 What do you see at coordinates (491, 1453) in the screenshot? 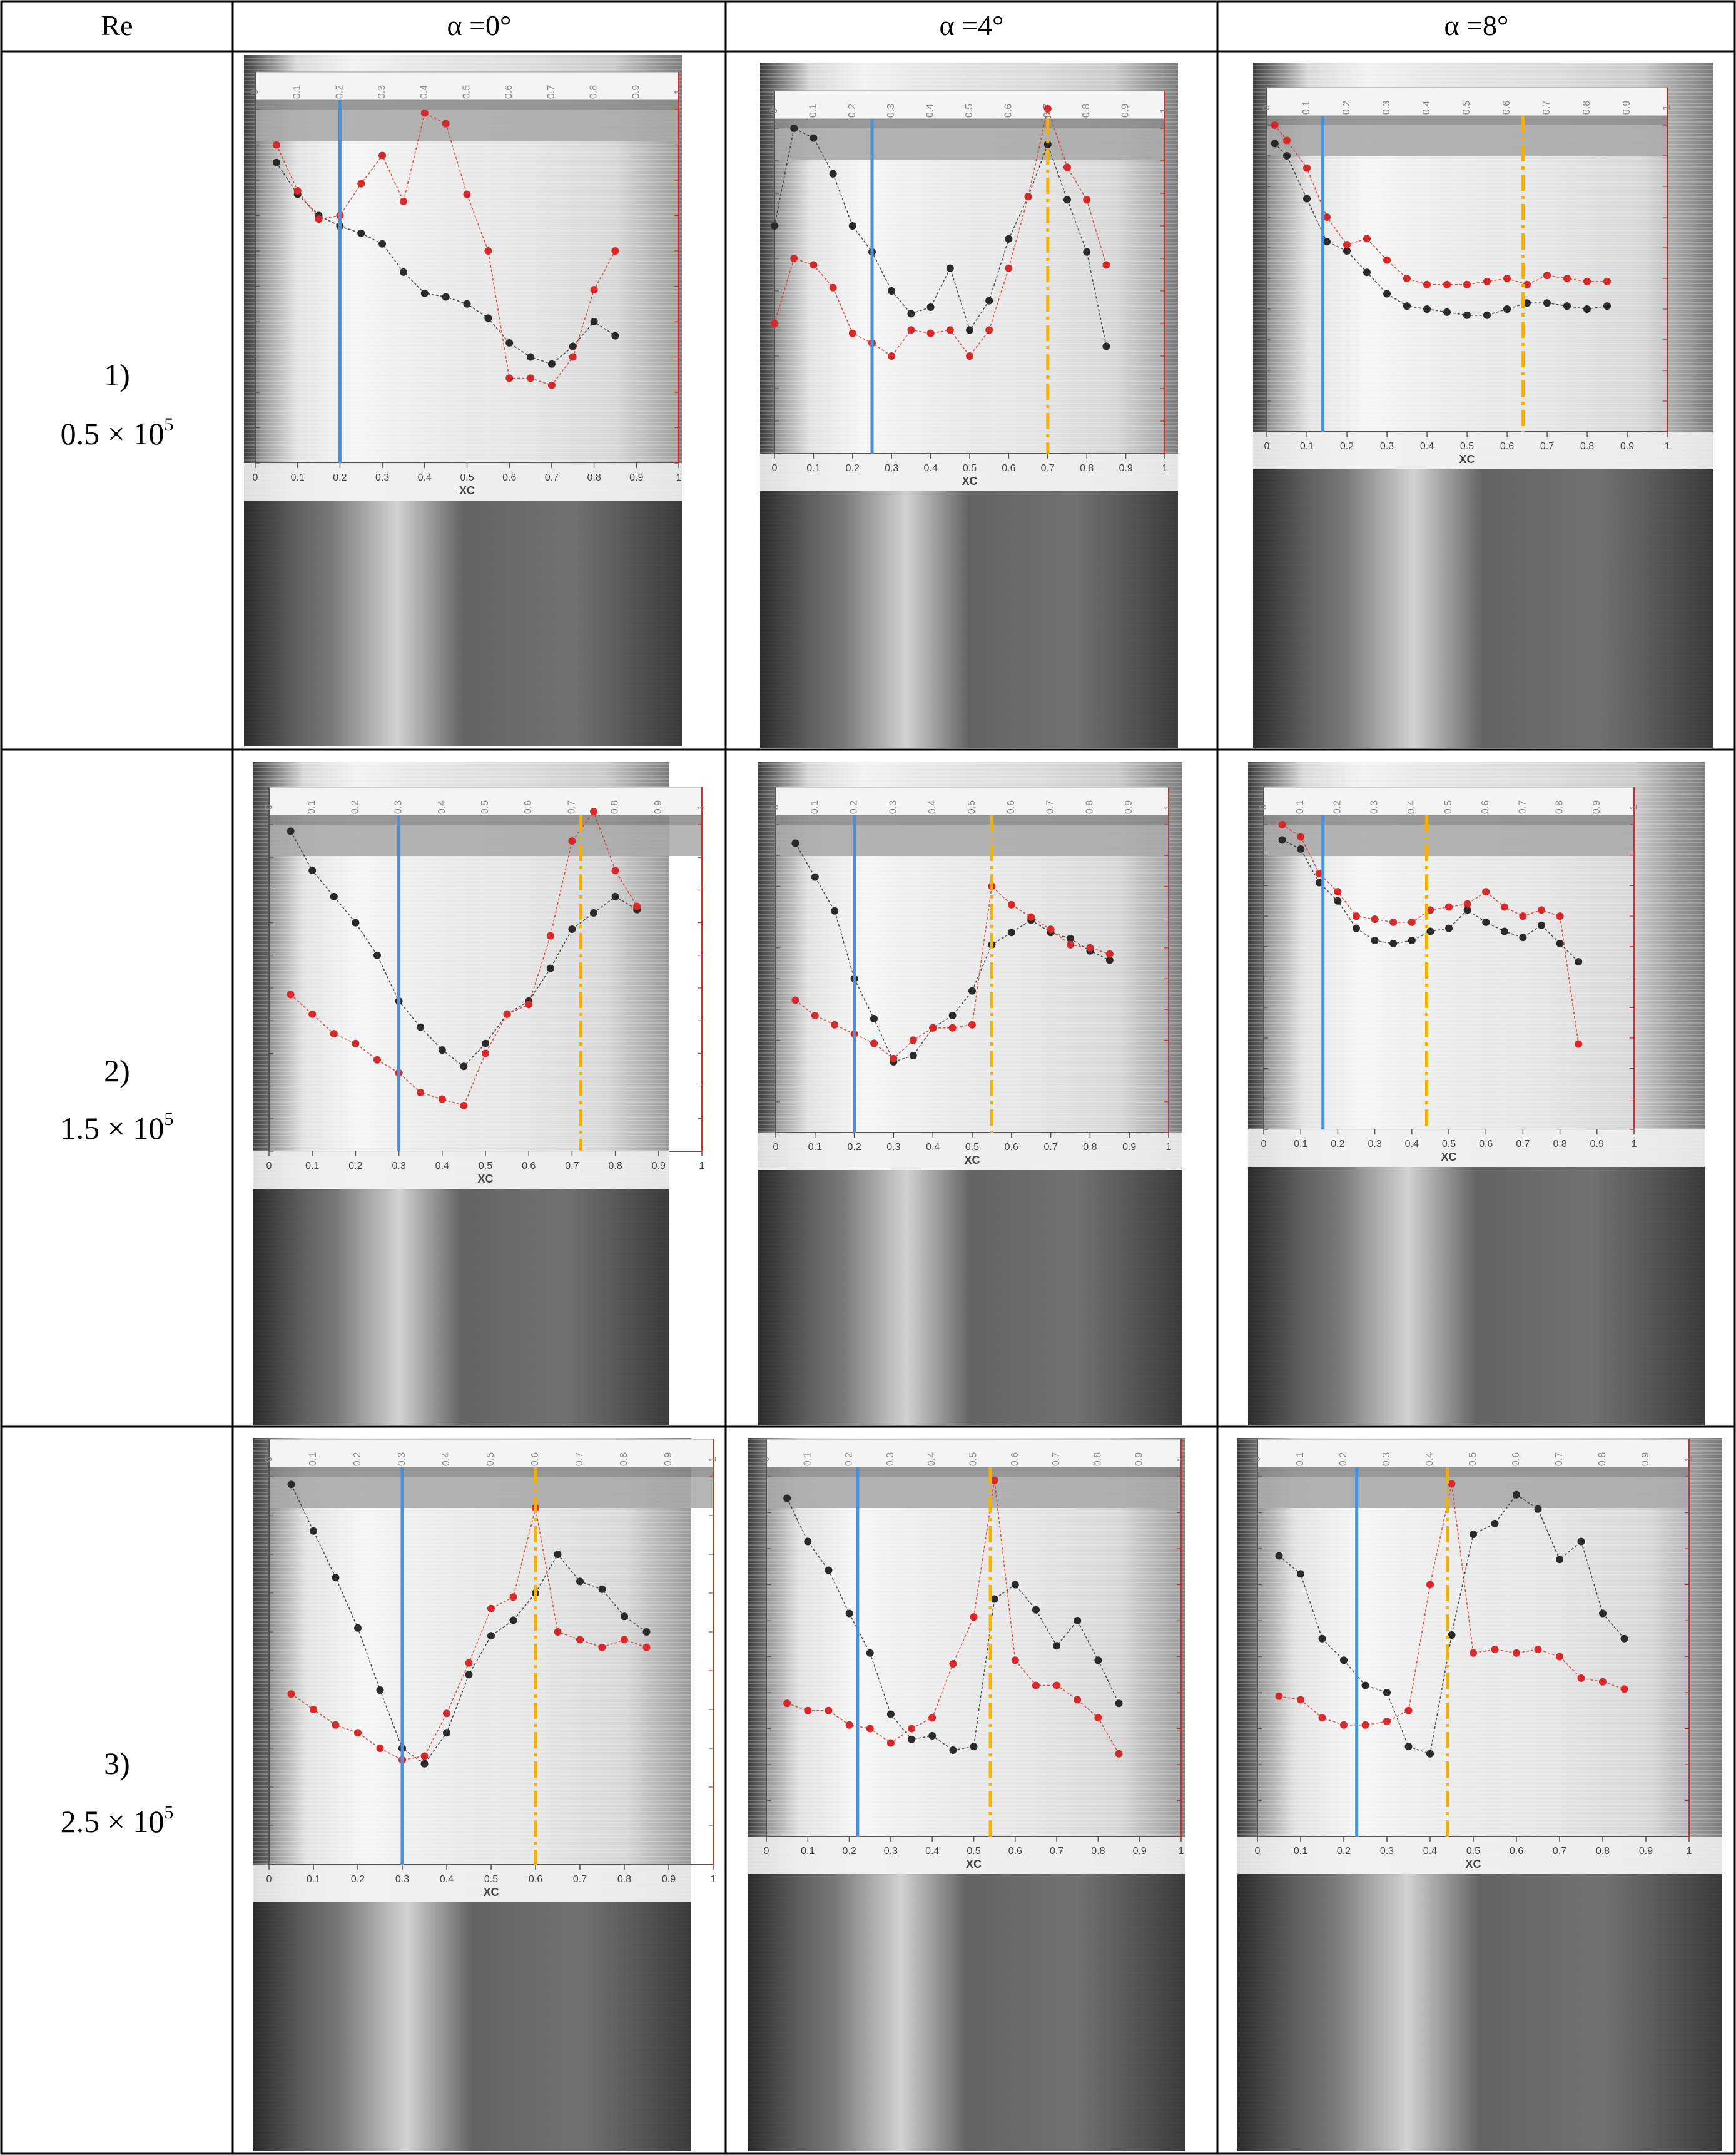
I see `ruler-strip` at bounding box center [491, 1453].